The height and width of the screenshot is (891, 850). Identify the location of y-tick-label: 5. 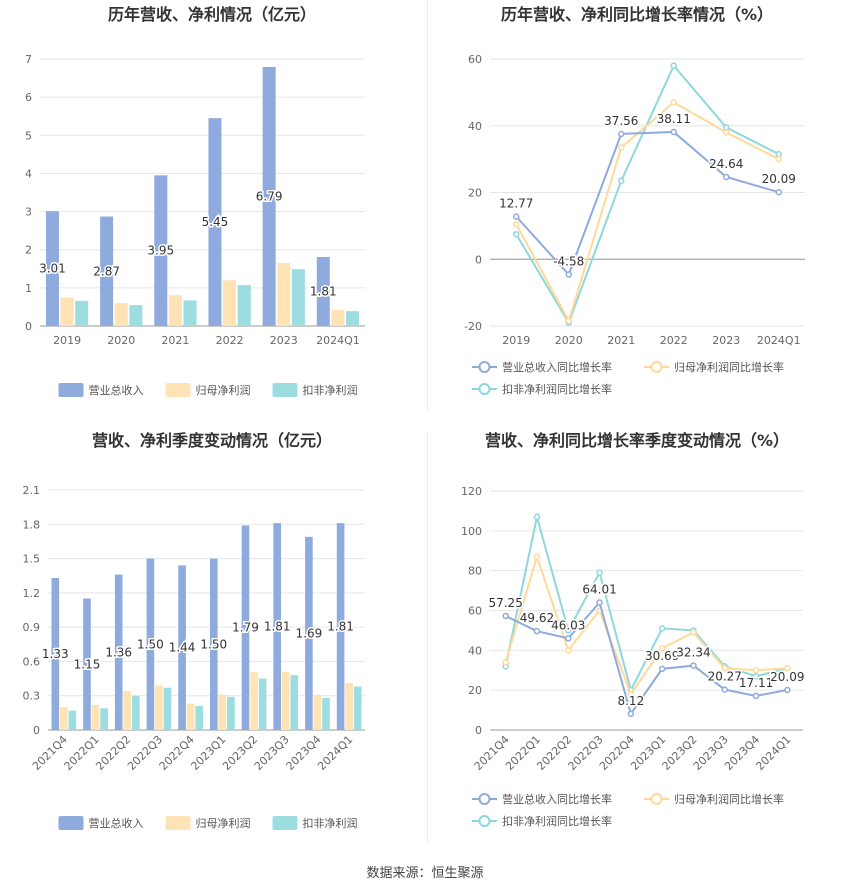
(28, 135).